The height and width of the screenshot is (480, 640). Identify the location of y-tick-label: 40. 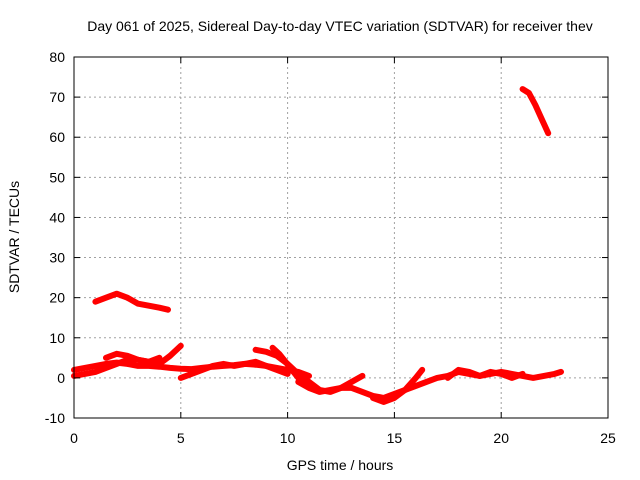
(57, 217).